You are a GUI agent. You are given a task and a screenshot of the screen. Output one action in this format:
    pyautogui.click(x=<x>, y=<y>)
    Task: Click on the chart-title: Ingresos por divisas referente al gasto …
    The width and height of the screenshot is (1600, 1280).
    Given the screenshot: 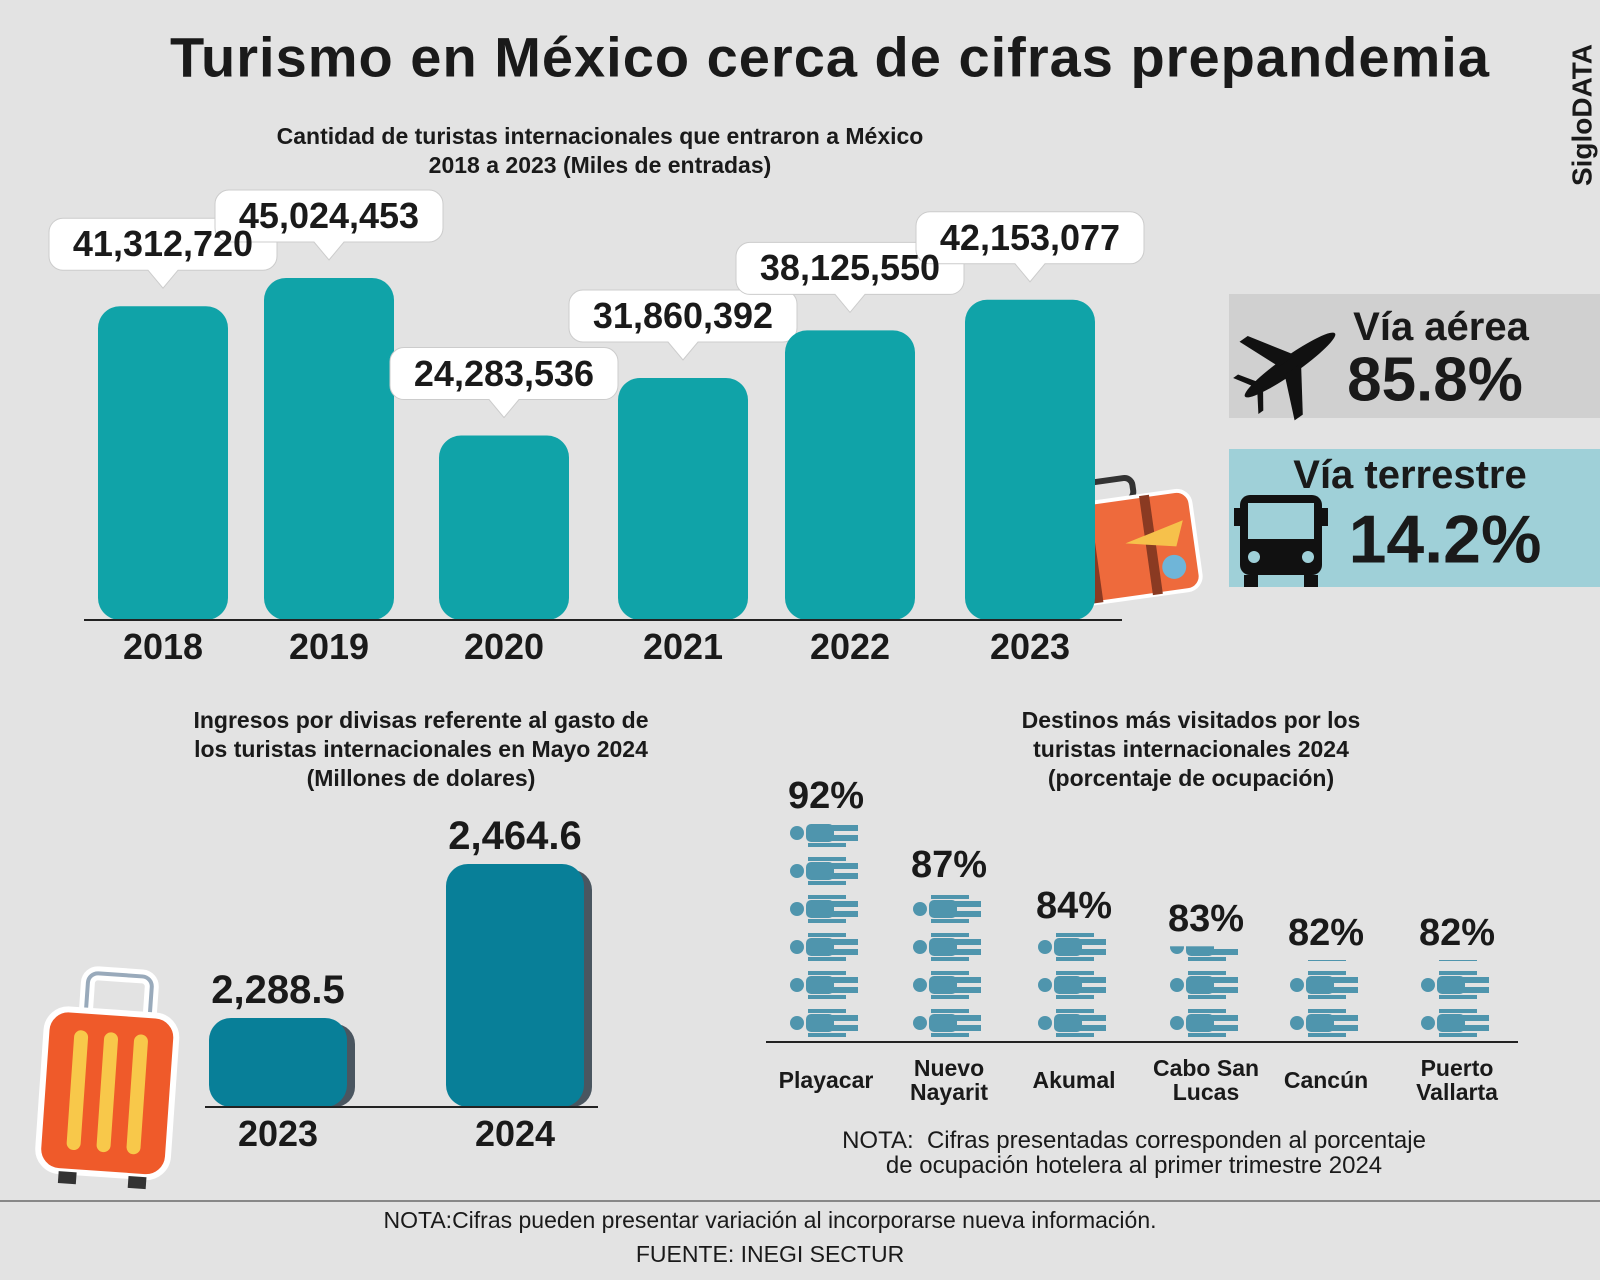 What is the action you would take?
    pyautogui.click(x=421, y=749)
    